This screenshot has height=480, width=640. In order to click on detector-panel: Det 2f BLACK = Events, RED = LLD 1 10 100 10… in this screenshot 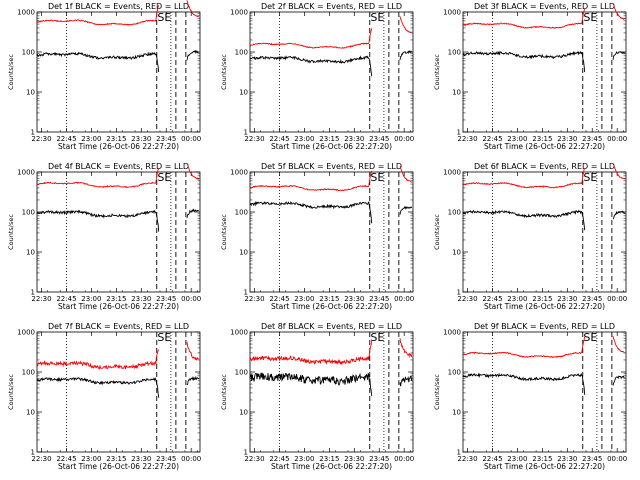, I will do `click(319, 80)`.